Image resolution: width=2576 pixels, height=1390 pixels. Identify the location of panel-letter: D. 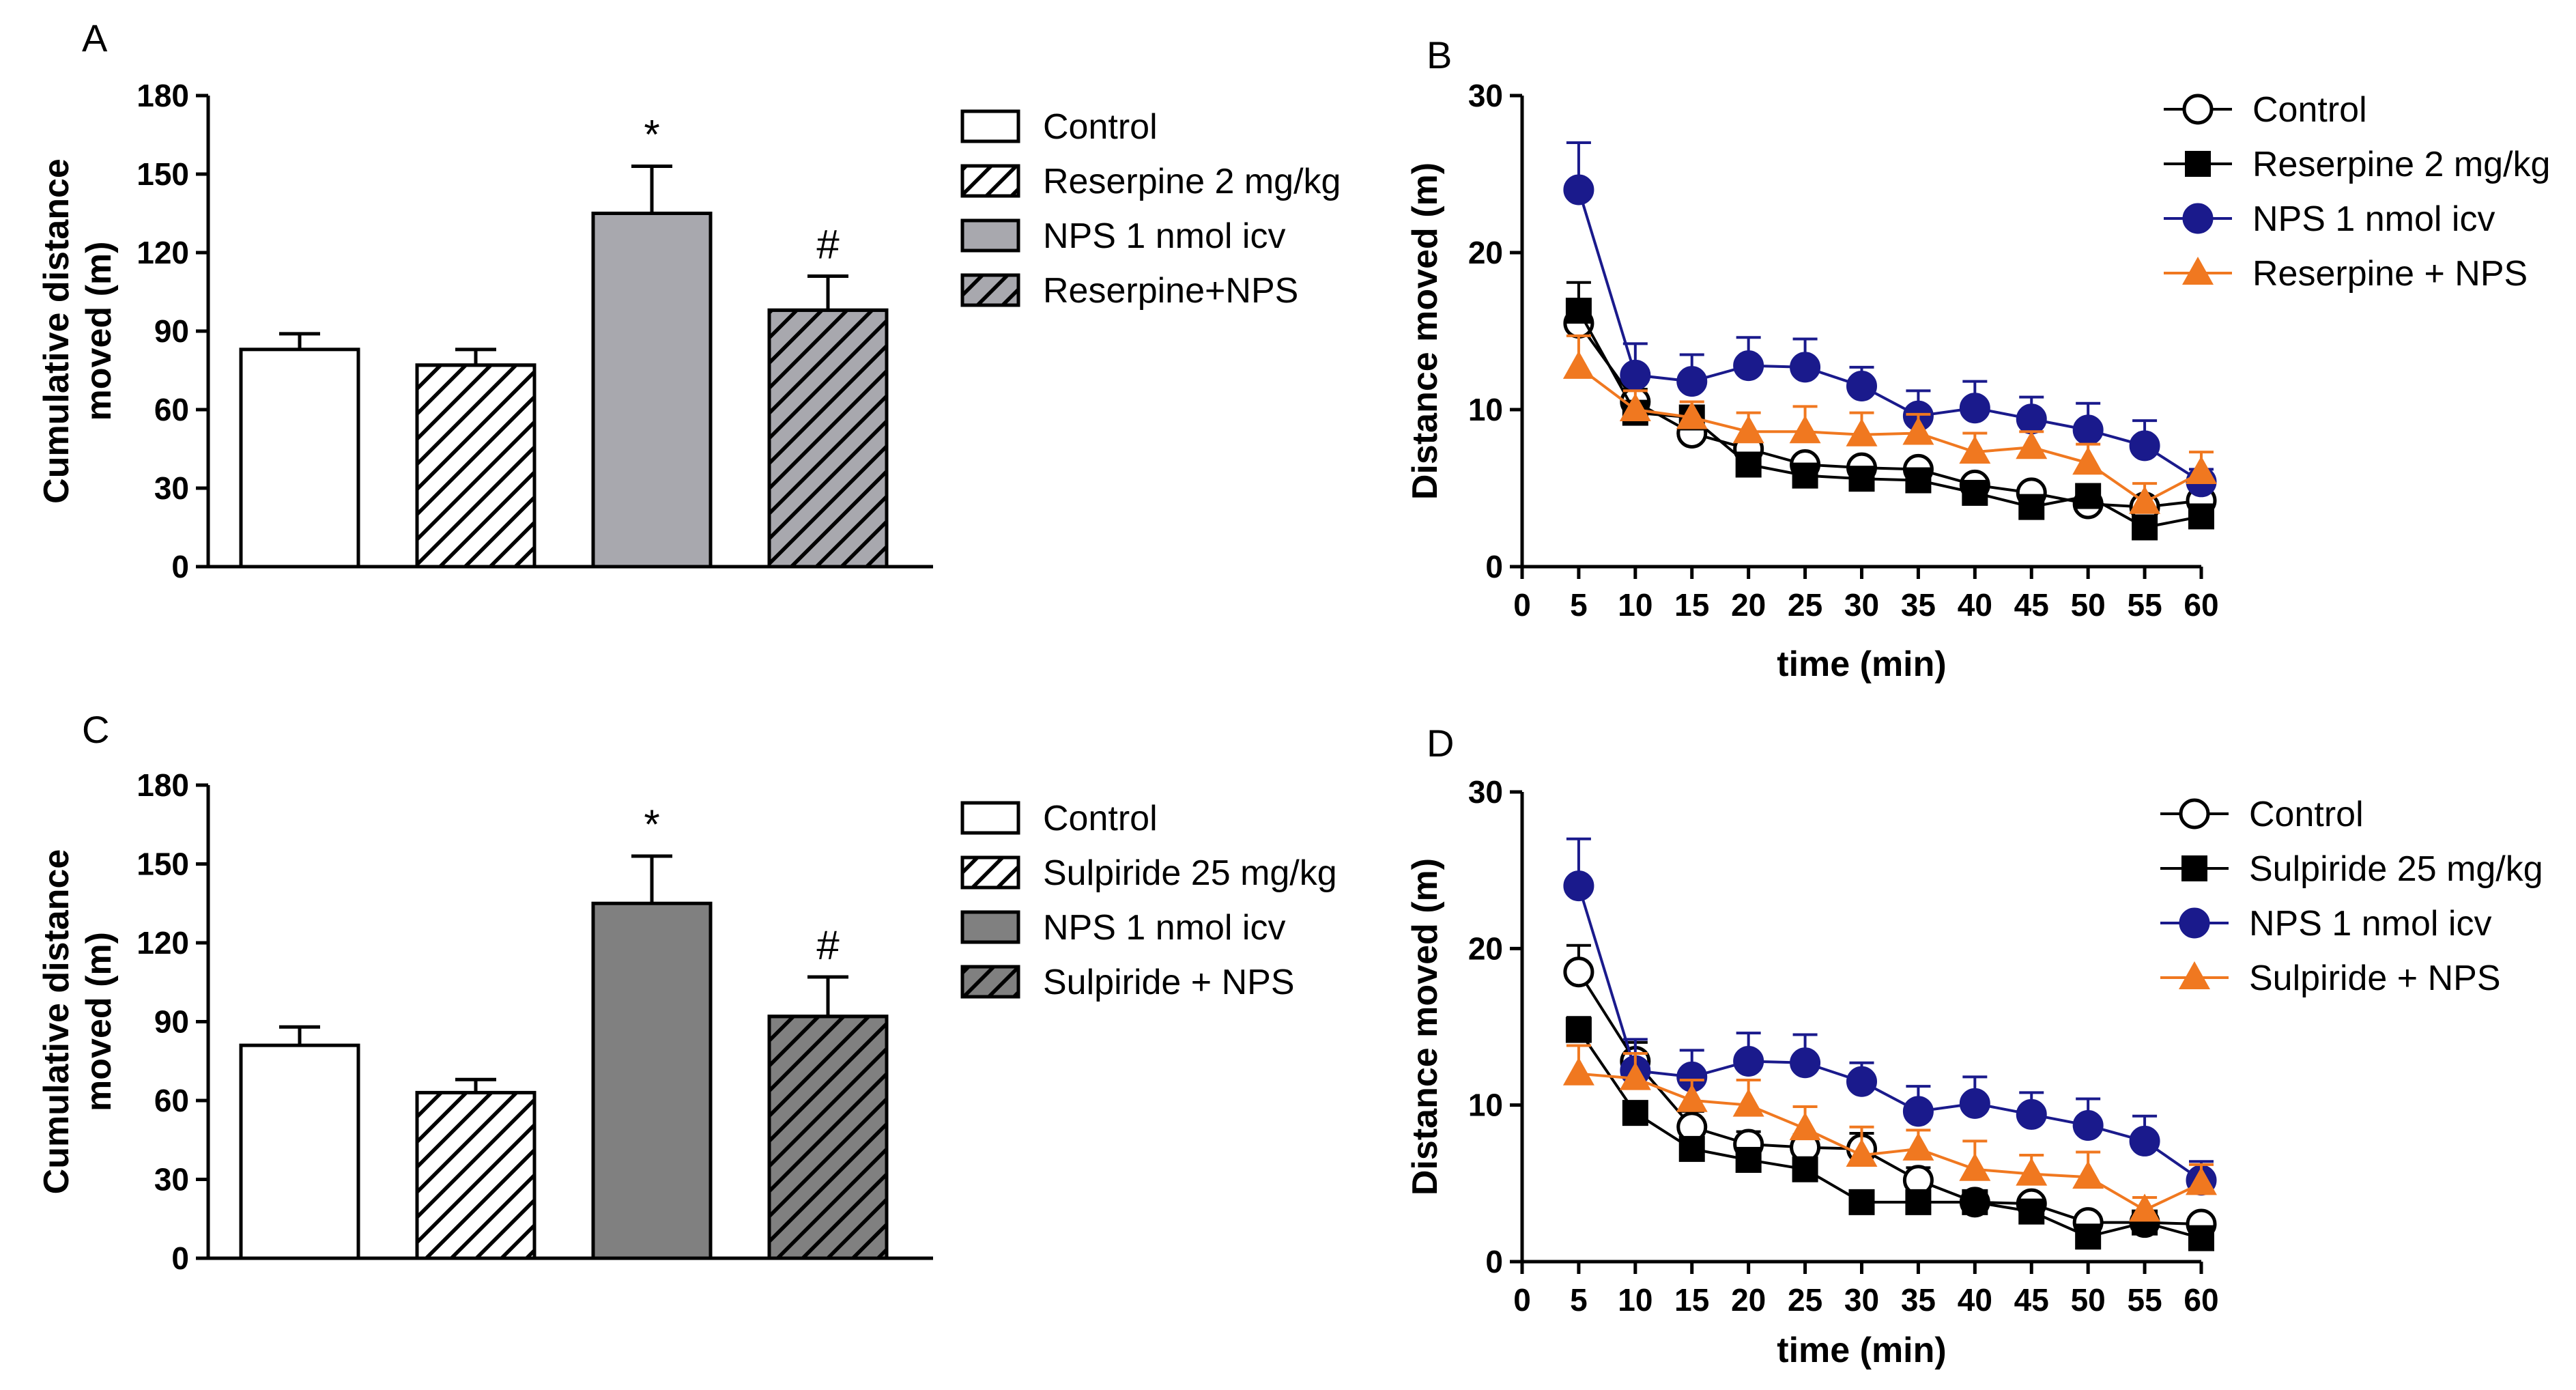
(1440, 743).